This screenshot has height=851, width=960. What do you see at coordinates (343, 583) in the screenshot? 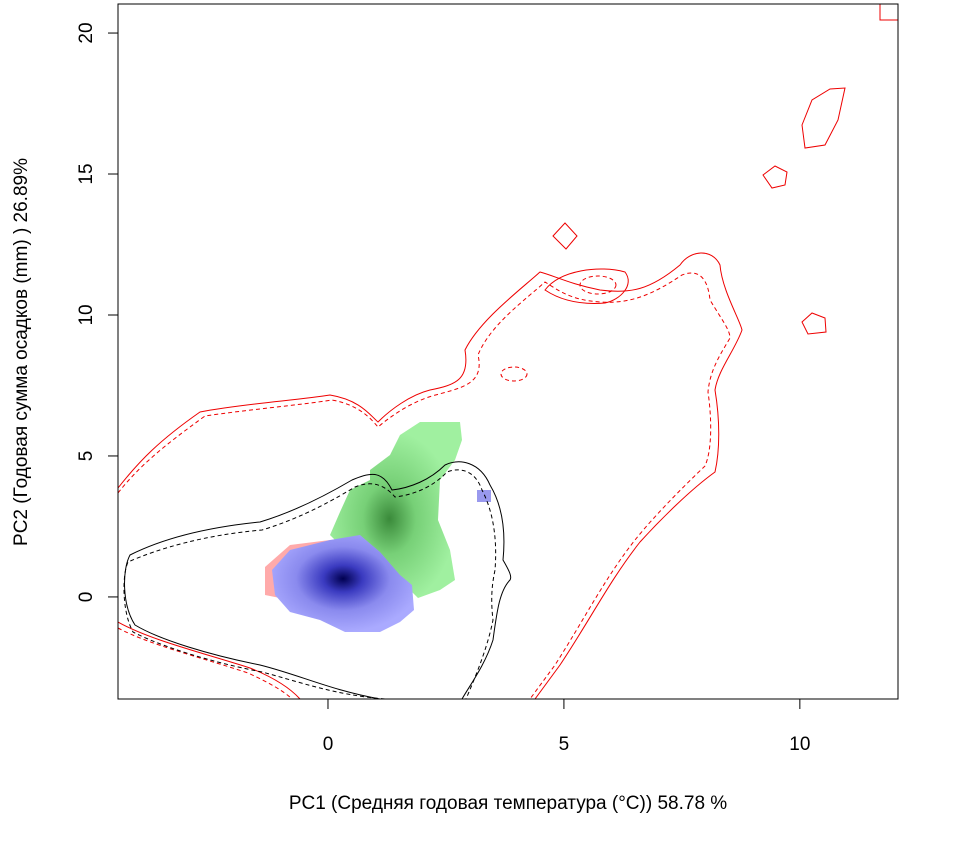
I see `density-blue` at bounding box center [343, 583].